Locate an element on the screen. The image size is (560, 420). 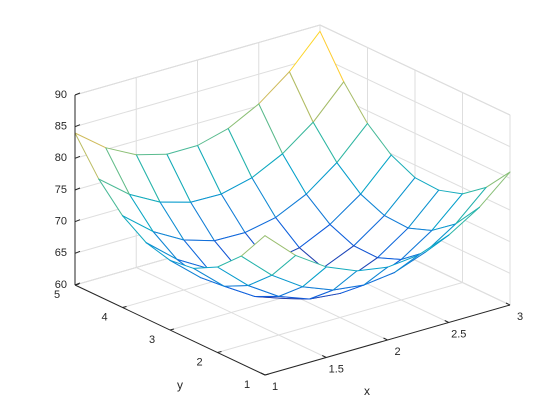
y-tick-label: 2 is located at coordinates (199, 362).